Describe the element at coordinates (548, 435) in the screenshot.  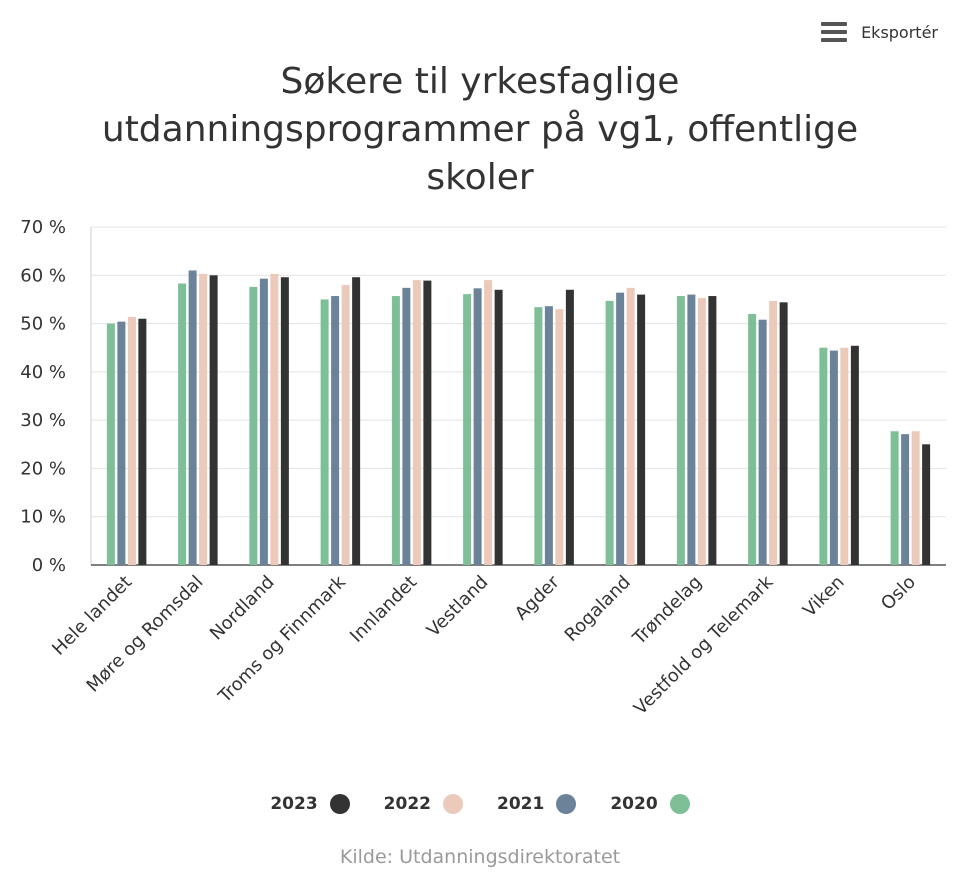
I see `bar-2021-agder` at that location.